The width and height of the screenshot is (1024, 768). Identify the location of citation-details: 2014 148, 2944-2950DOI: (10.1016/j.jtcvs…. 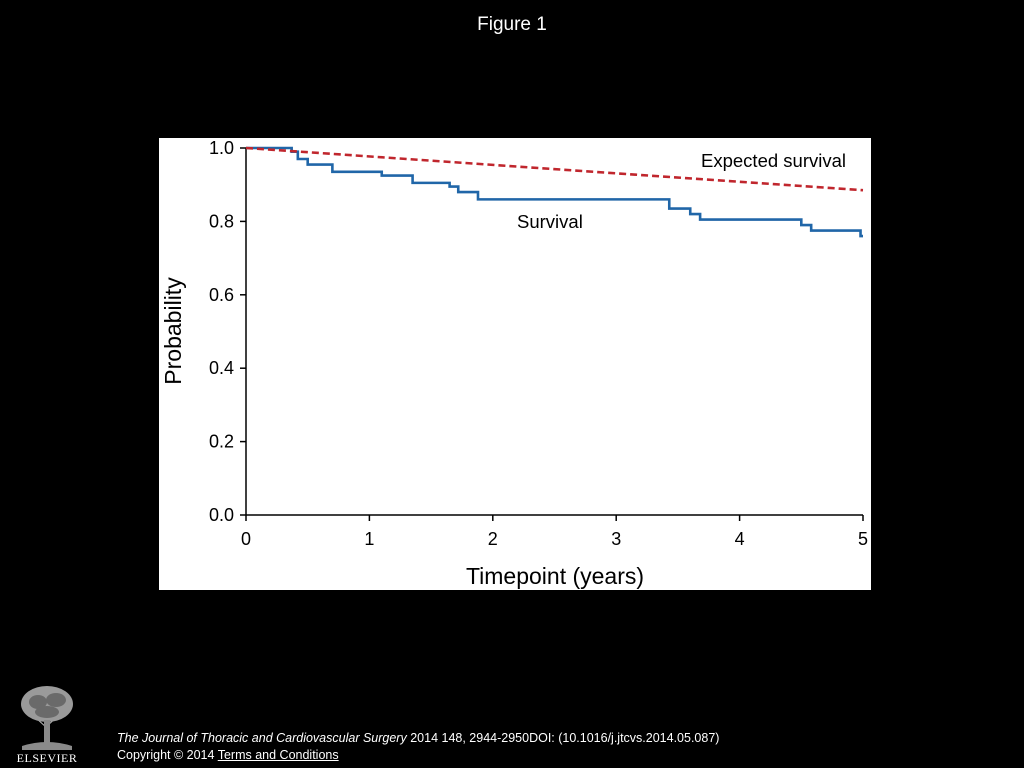
(563, 738).